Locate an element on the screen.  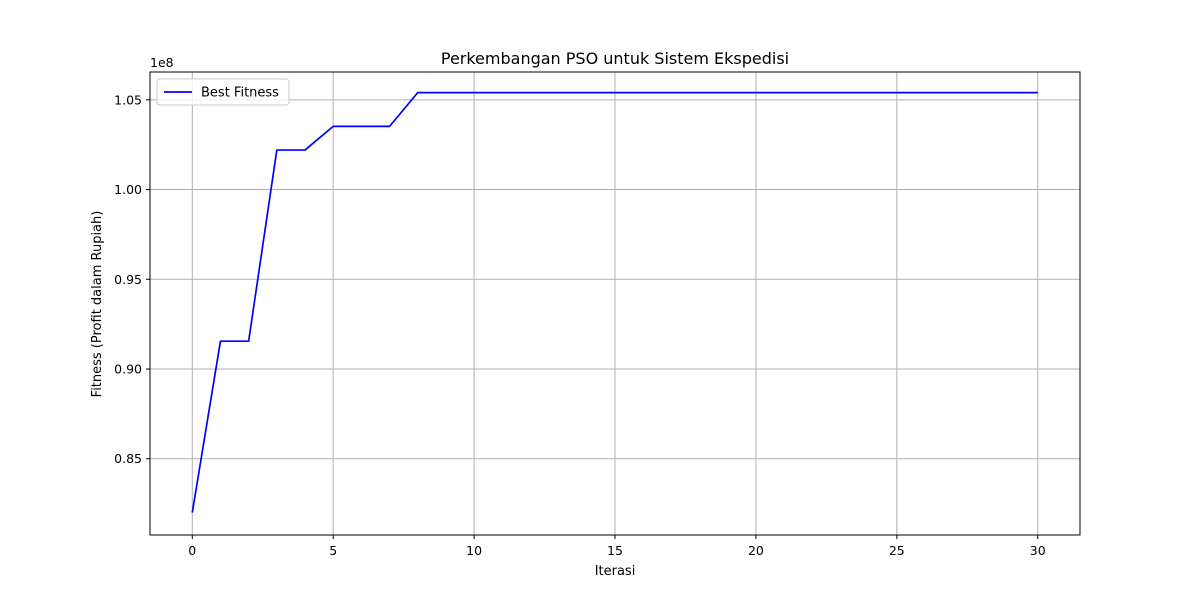
y-tick-label: 0.95 is located at coordinates (128, 279).